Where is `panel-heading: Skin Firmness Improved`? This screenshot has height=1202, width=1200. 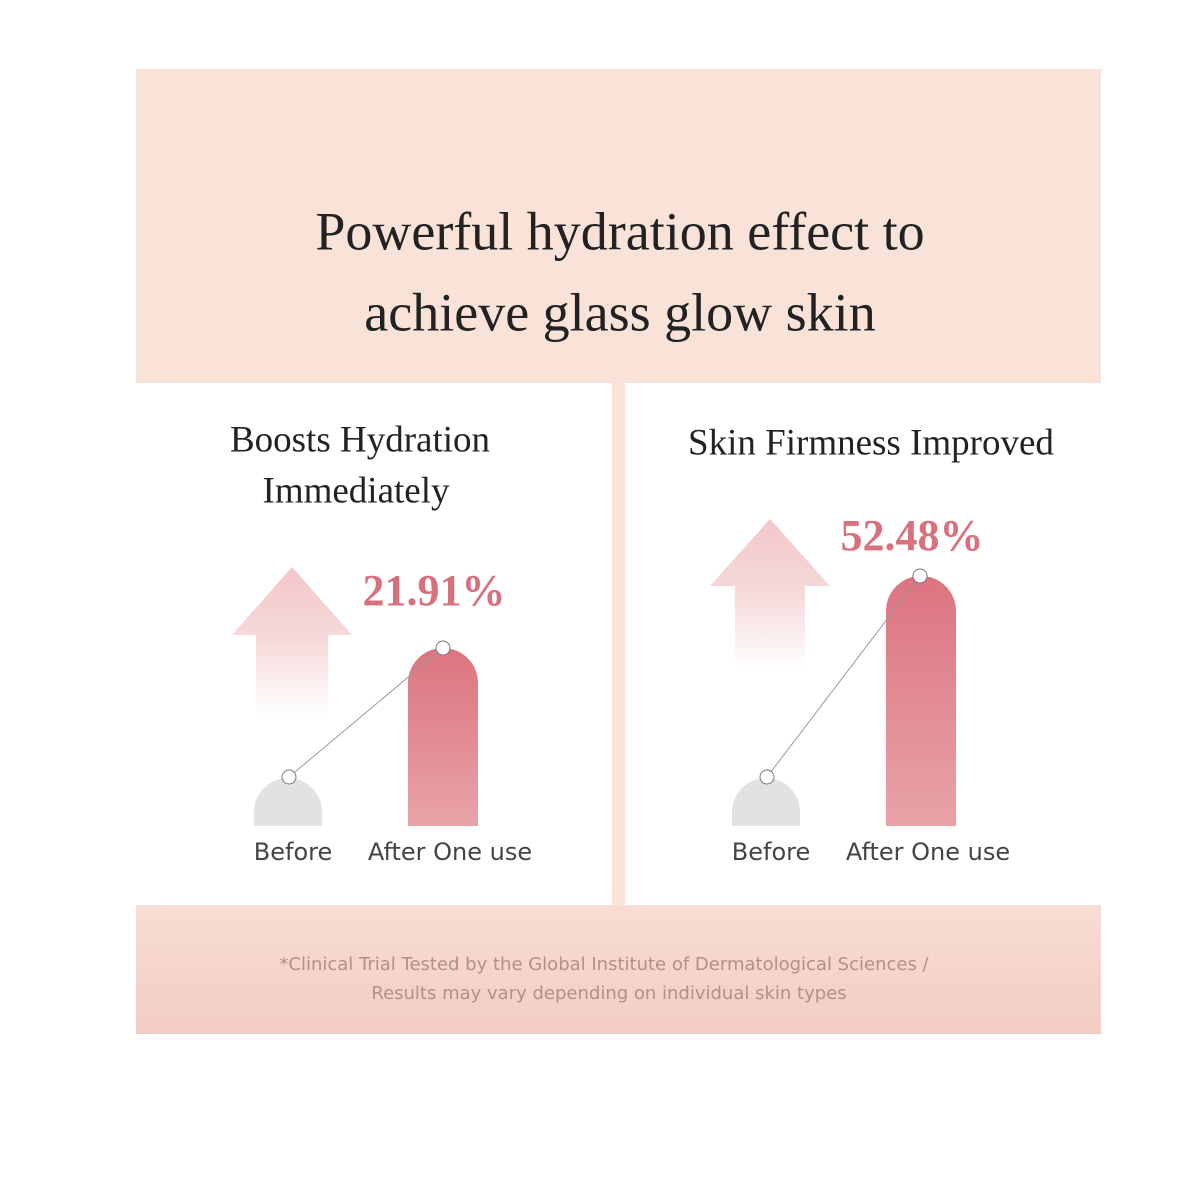
panel-heading: Skin Firmness Improved is located at coordinates (871, 442).